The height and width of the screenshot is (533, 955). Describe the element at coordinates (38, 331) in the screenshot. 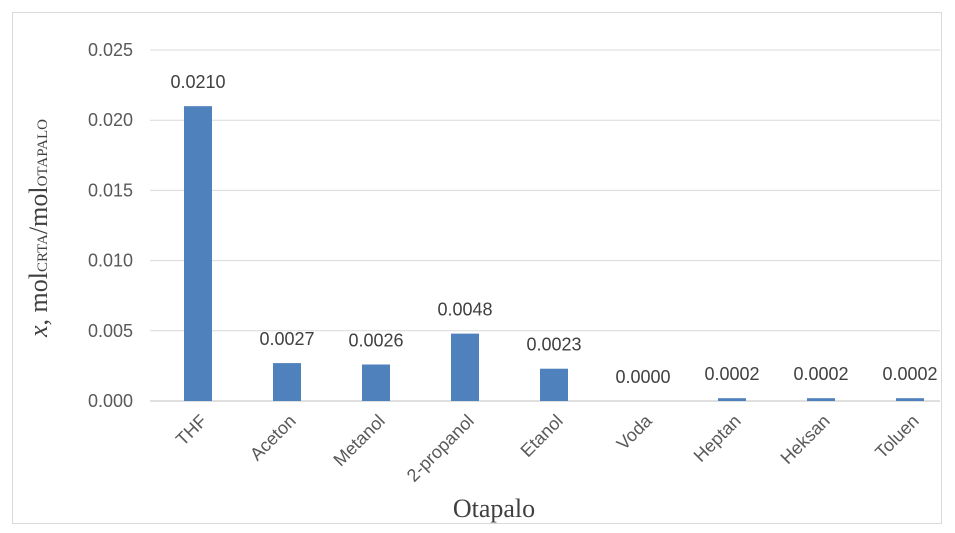

I see `y-axis-title-var: x` at that location.